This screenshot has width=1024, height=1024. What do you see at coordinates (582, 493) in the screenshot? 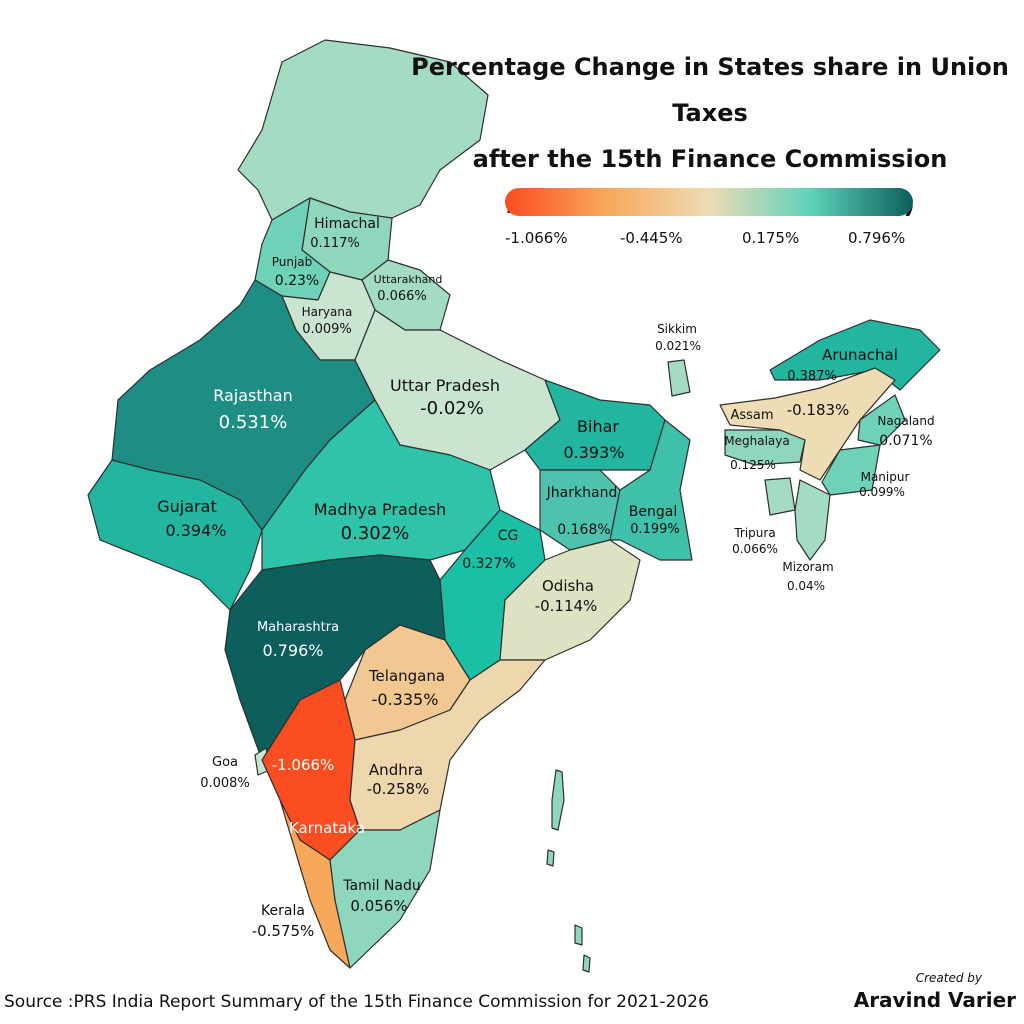
I see `label-jharkhand-name: Jharkhand` at bounding box center [582, 493].